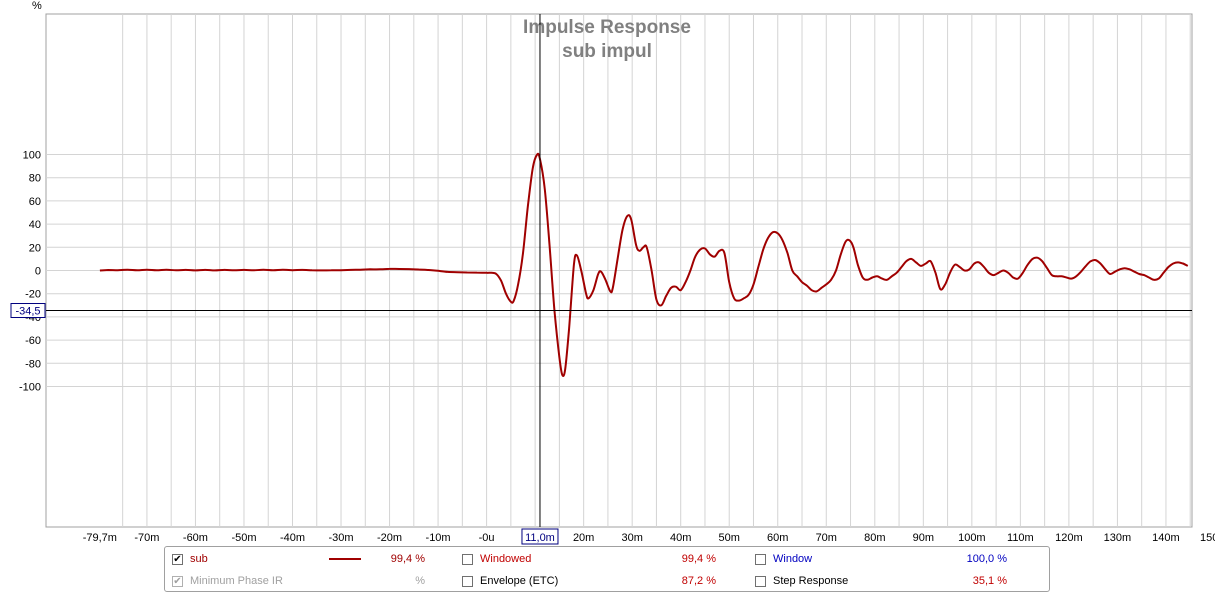 The image size is (1215, 596). Describe the element at coordinates (467, 581) in the screenshot. I see `envelope-etc-checkbox` at that location.